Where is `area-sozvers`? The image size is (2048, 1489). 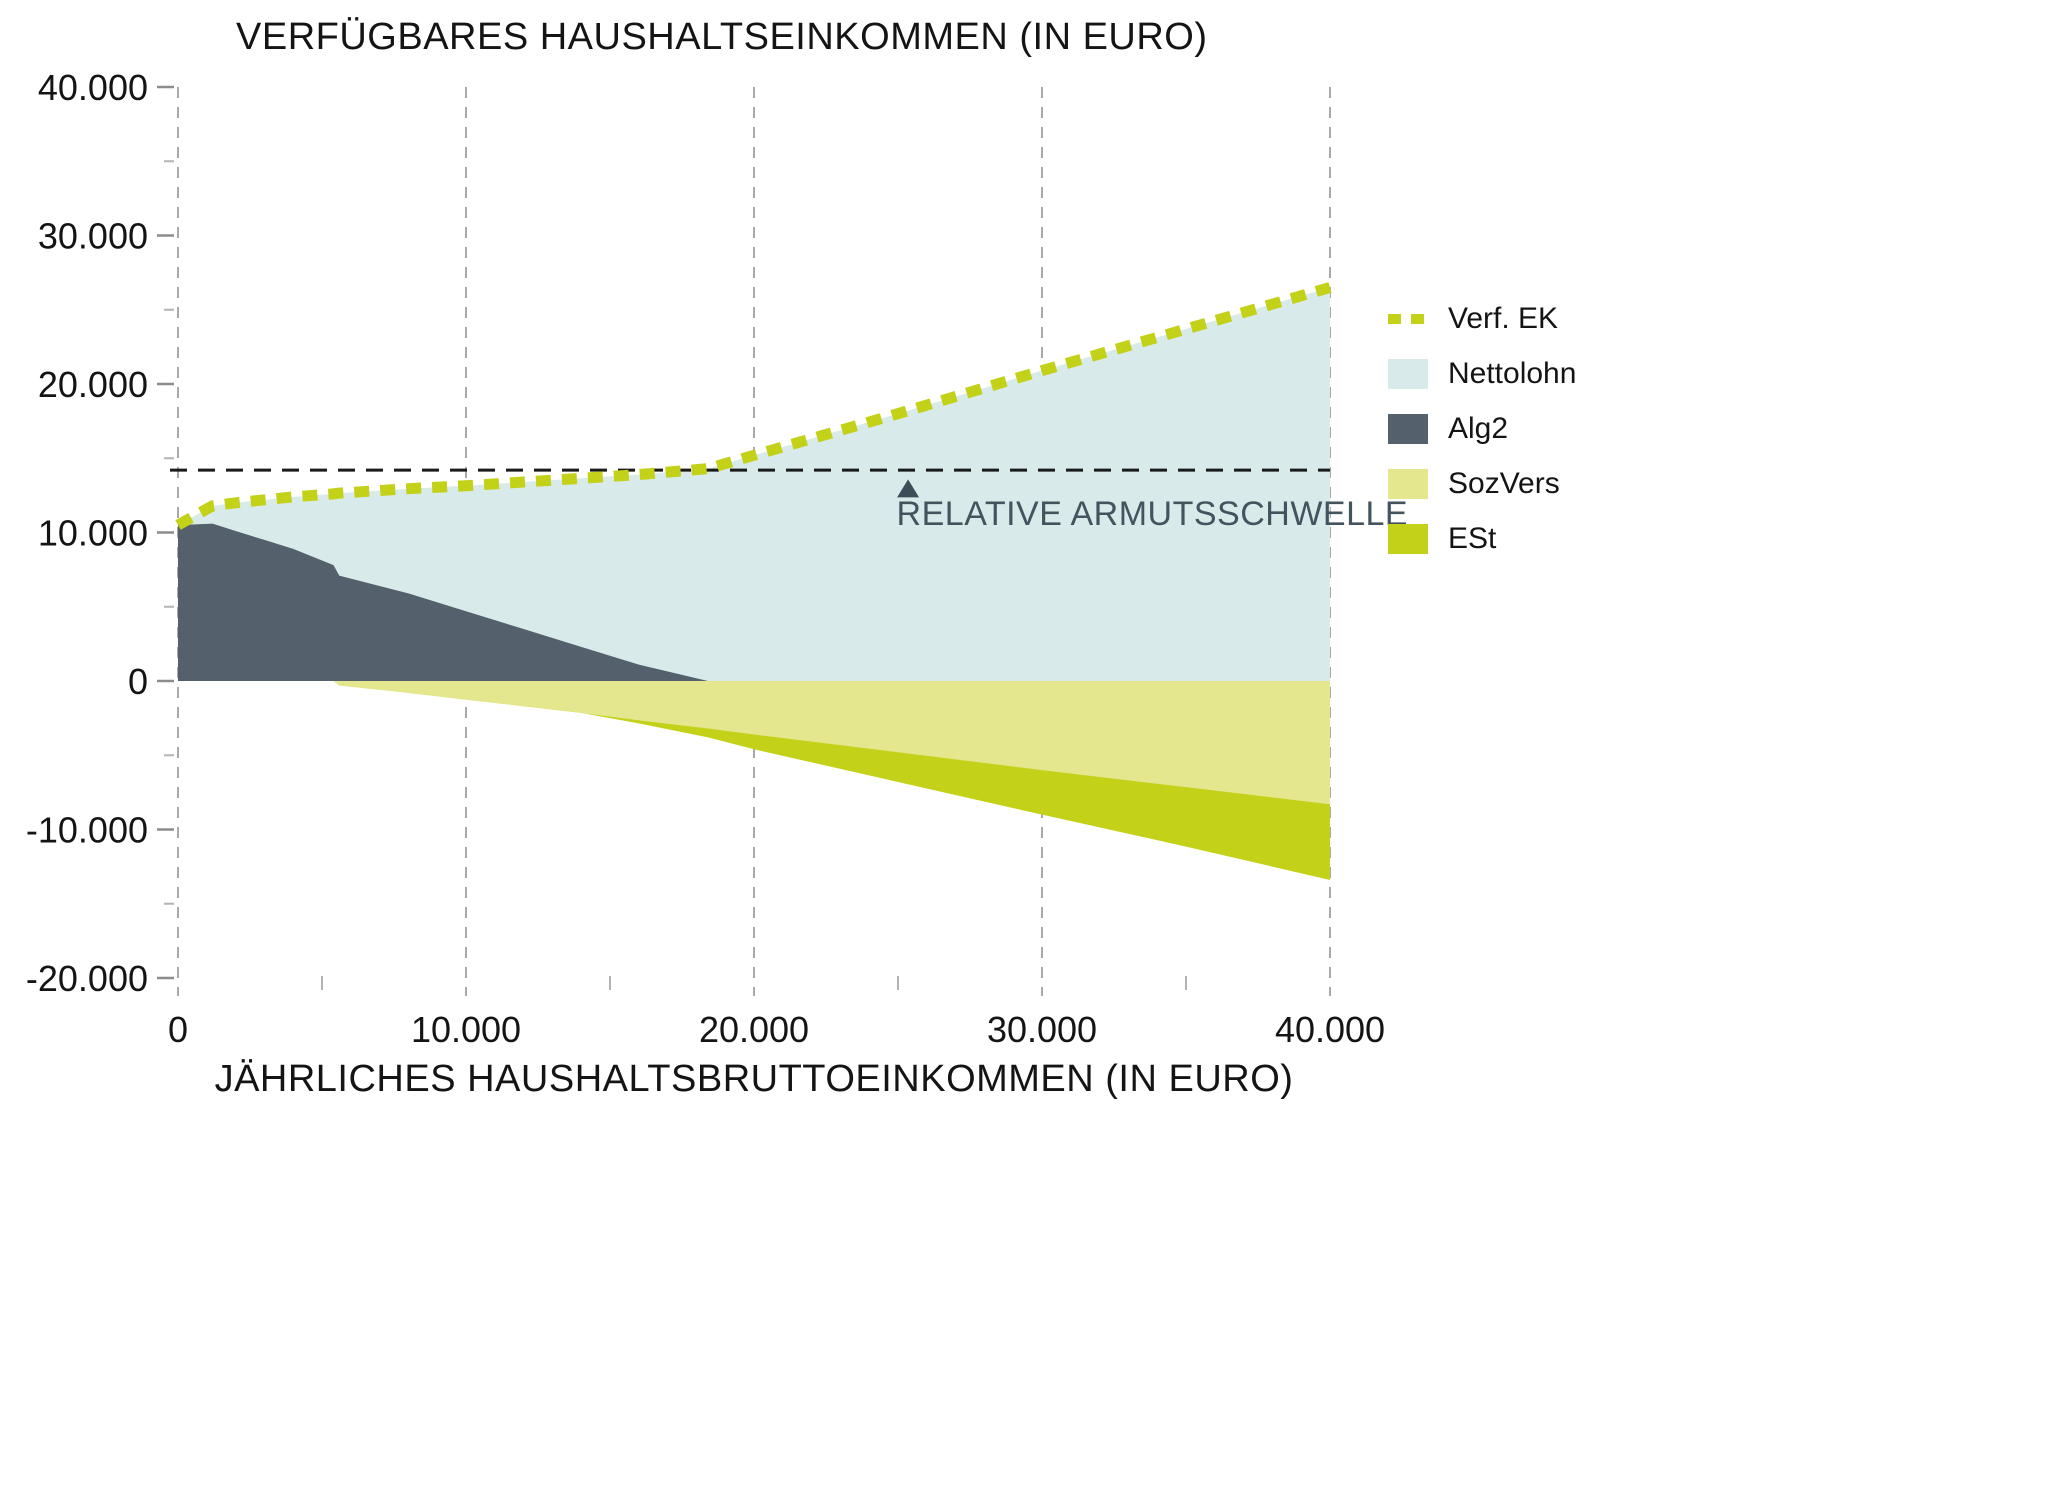 area-sozvers is located at coordinates (754, 743).